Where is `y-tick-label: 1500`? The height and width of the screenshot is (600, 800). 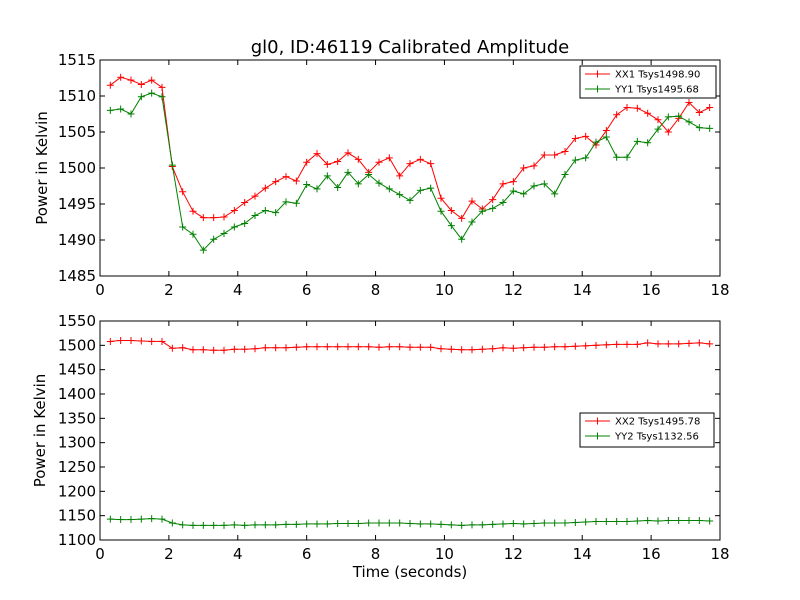 y-tick-label: 1500 is located at coordinates (77, 168).